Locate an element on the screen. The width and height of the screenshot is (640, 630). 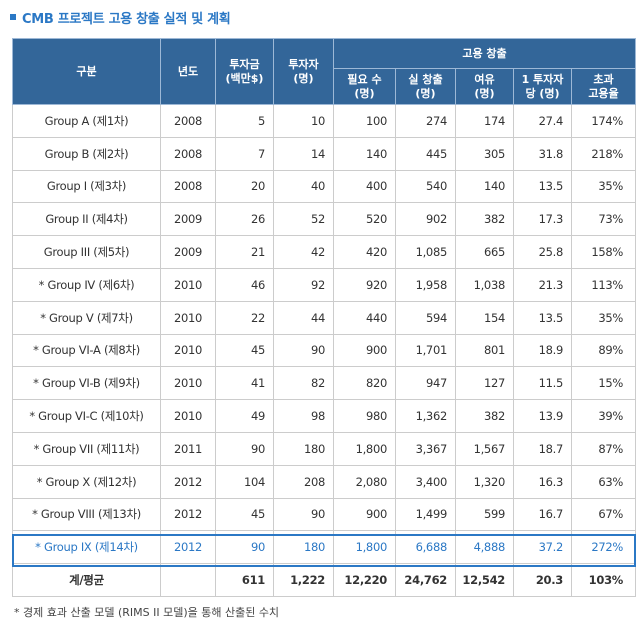
row-surplus: 1,038 is located at coordinates (484, 284).